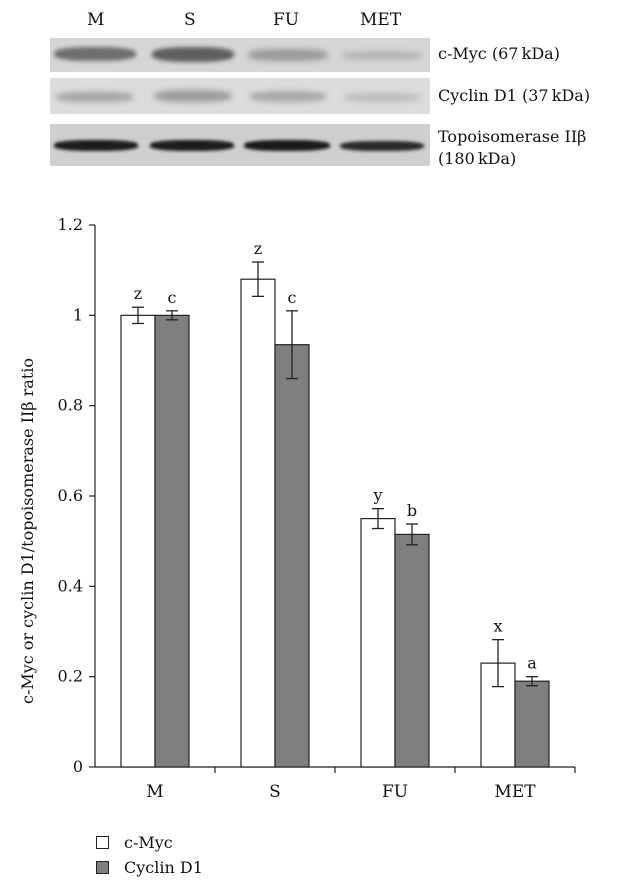  What do you see at coordinates (96, 20) in the screenshot?
I see `lane-label-m: M` at bounding box center [96, 20].